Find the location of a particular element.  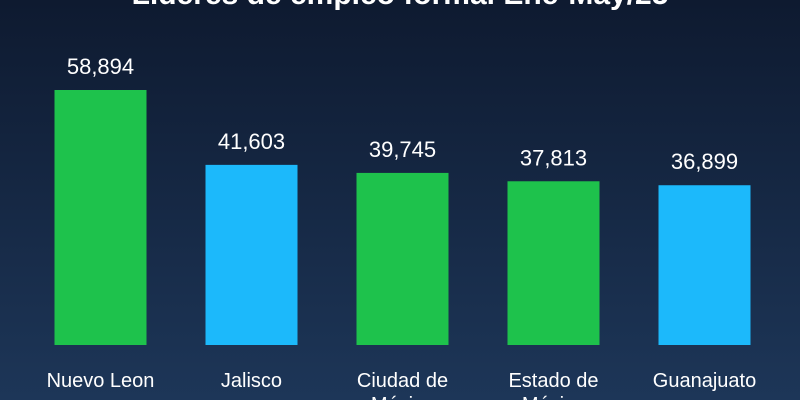

value-label: 41,603 is located at coordinates (251, 141).